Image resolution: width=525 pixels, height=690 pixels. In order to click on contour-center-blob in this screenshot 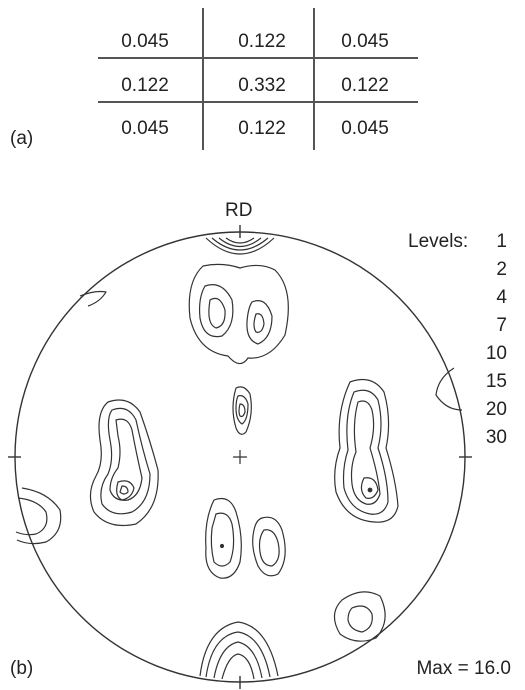, I will do `click(242, 410)`.